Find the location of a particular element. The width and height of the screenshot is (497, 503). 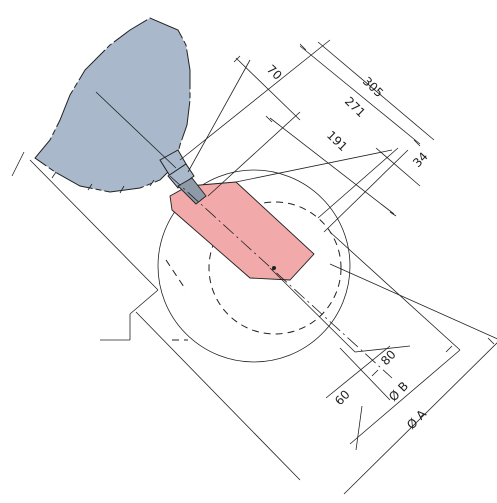

robot-wrist-body is located at coordinates (114, 105).